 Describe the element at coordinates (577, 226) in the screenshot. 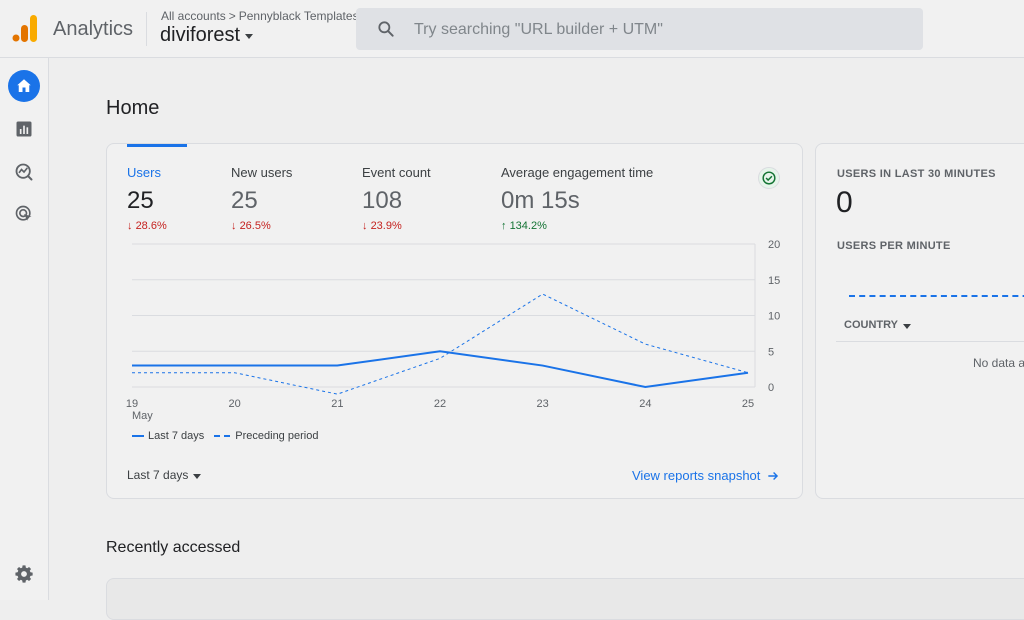

I see `metric-change: ↑ 134.2%` at that location.